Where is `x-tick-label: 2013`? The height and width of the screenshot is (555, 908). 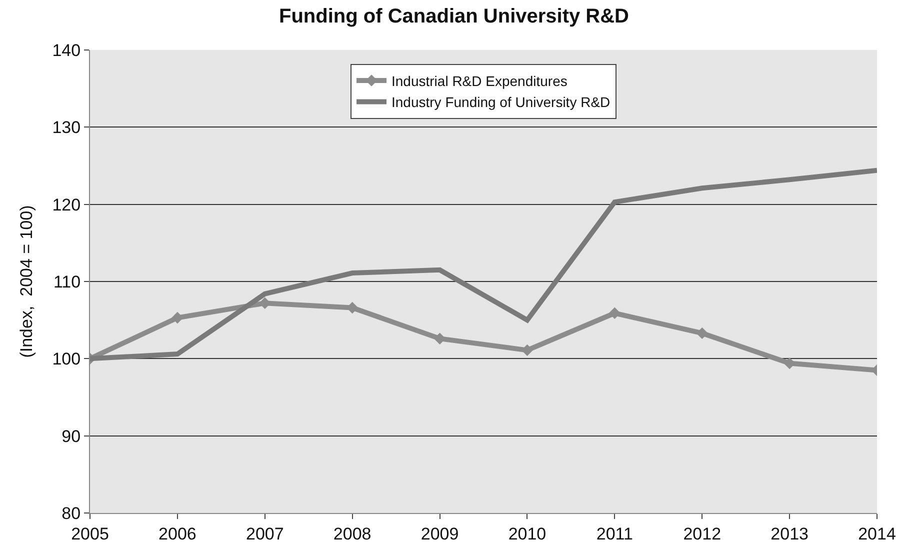
x-tick-label: 2013 is located at coordinates (789, 534).